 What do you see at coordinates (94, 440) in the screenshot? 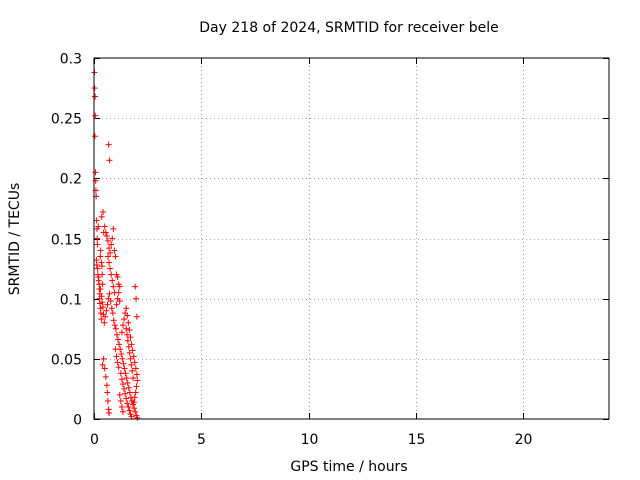
I see `x-tick-label: 0` at bounding box center [94, 440].